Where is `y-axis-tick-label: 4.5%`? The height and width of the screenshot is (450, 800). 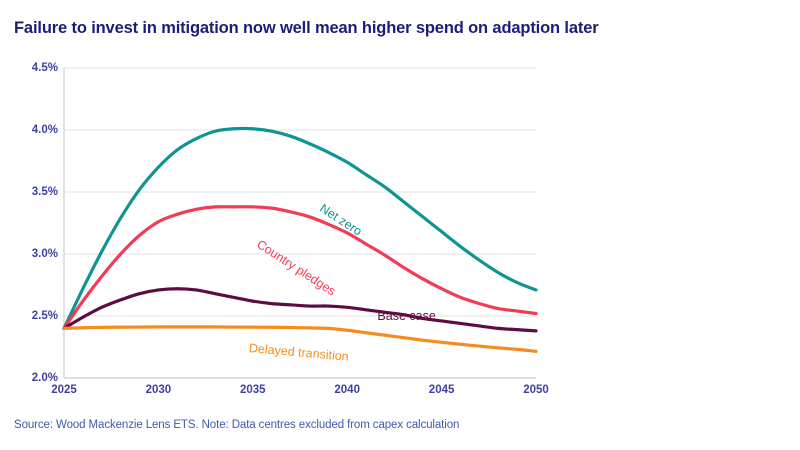
y-axis-tick-label: 4.5% is located at coordinates (44, 68).